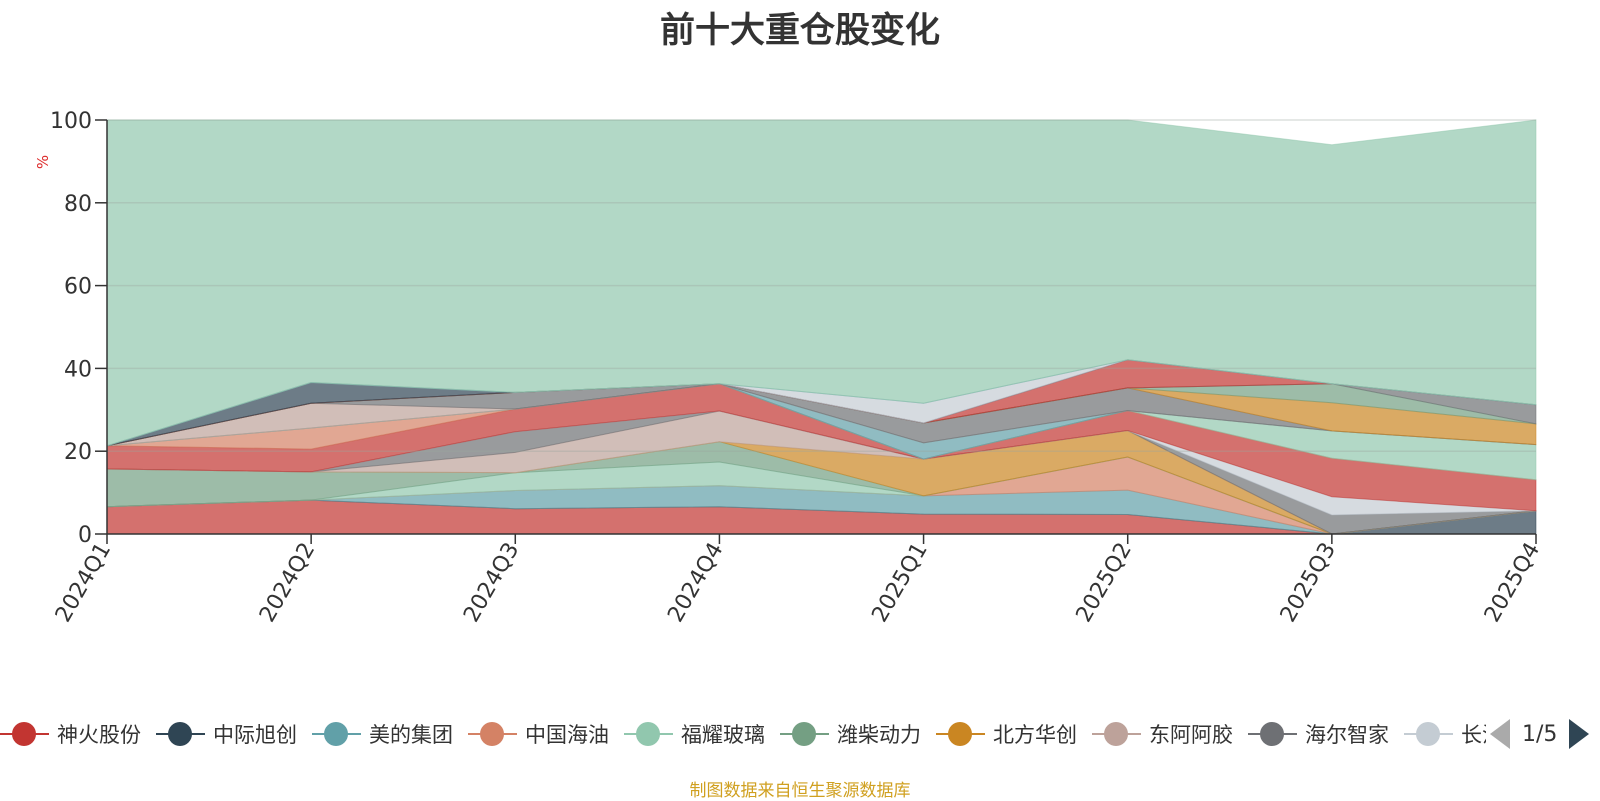 This screenshot has height=801, width=1600. Describe the element at coordinates (411, 735) in the screenshot. I see `legend-label: 美的集团` at that location.